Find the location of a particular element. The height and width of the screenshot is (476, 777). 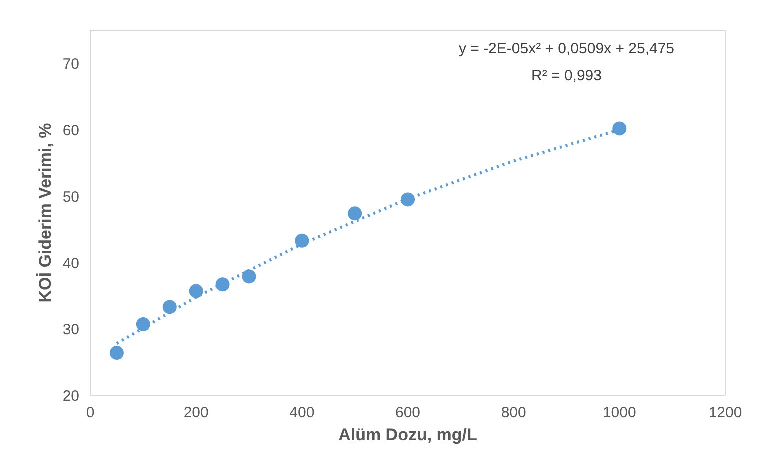

x-tick-label: 800 is located at coordinates (513, 413).